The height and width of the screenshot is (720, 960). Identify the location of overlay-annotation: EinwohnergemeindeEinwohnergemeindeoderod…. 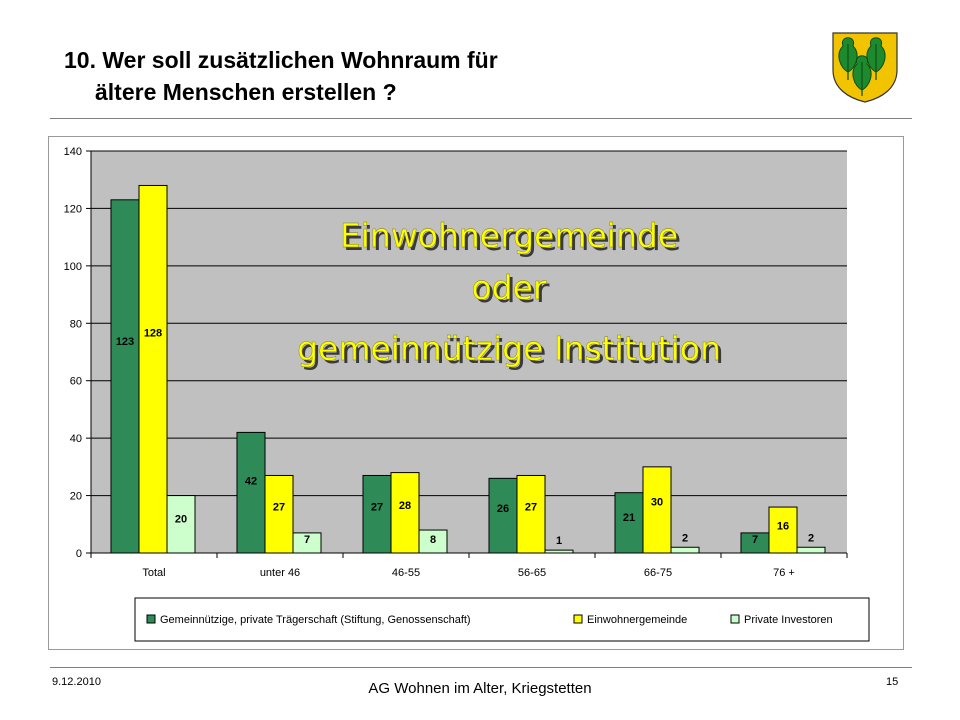
(510, 293).